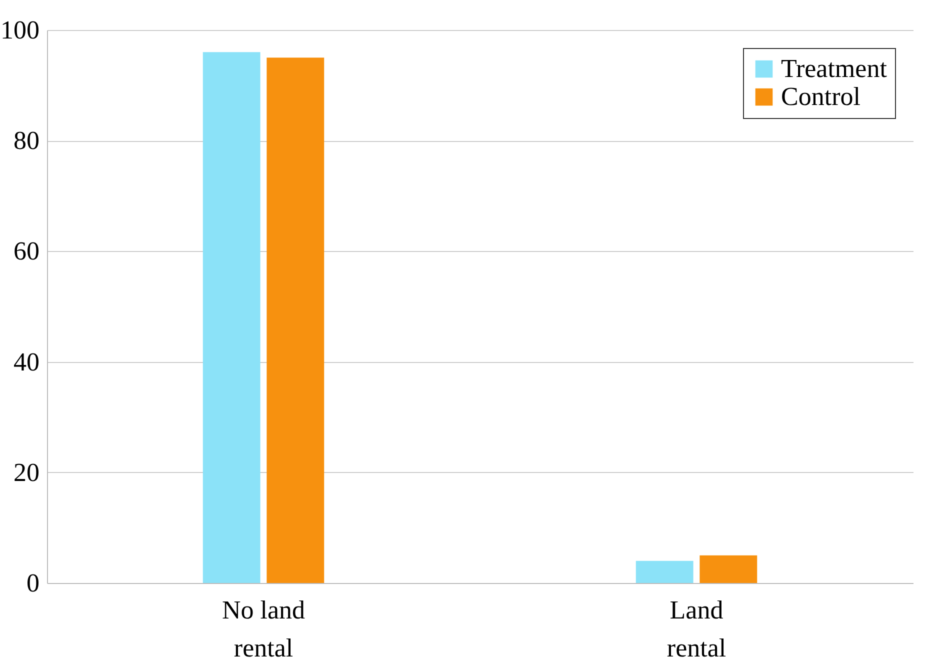 The image size is (935, 660). I want to click on y-tick-label: 40, so click(27, 361).